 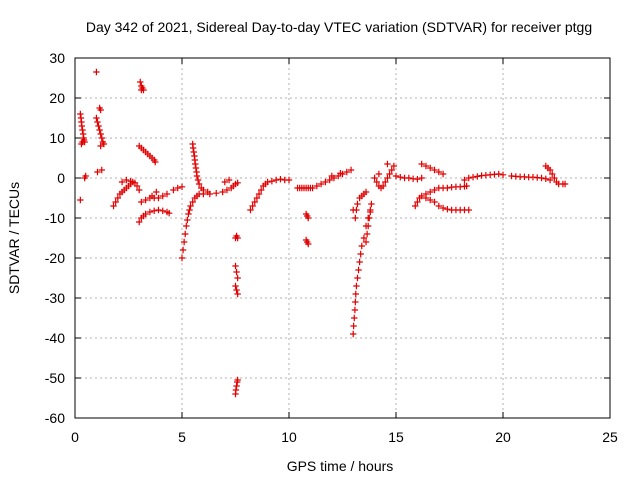 What do you see at coordinates (340, 466) in the screenshot?
I see `x-axis-label: GPS time / hours` at bounding box center [340, 466].